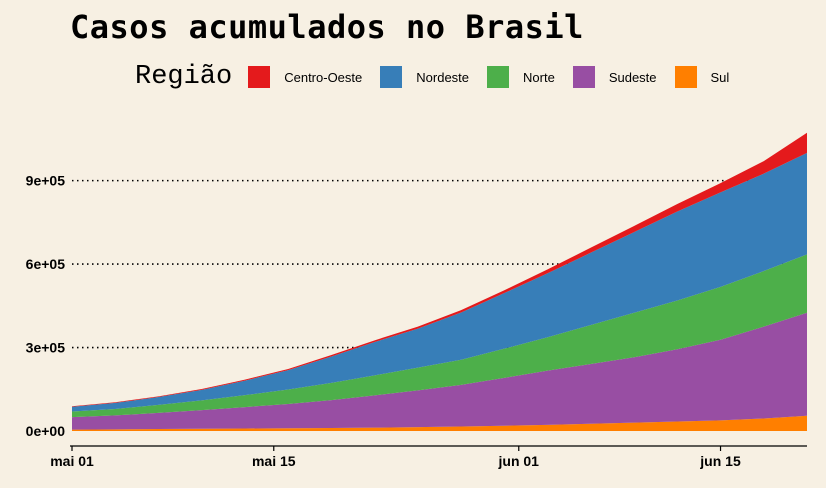  Describe the element at coordinates (720, 461) in the screenshot. I see `x-tick-label: jun 15` at that location.